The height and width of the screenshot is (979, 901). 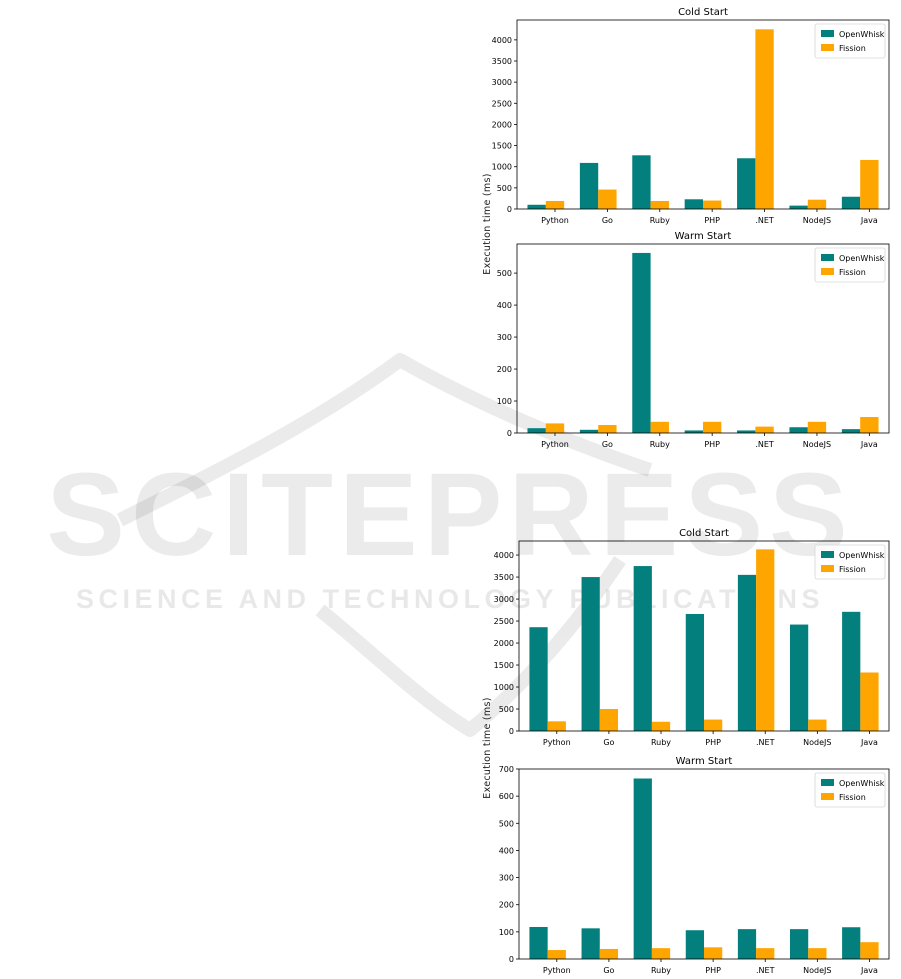 I want to click on y-tick-label: 400, so click(x=506, y=850).